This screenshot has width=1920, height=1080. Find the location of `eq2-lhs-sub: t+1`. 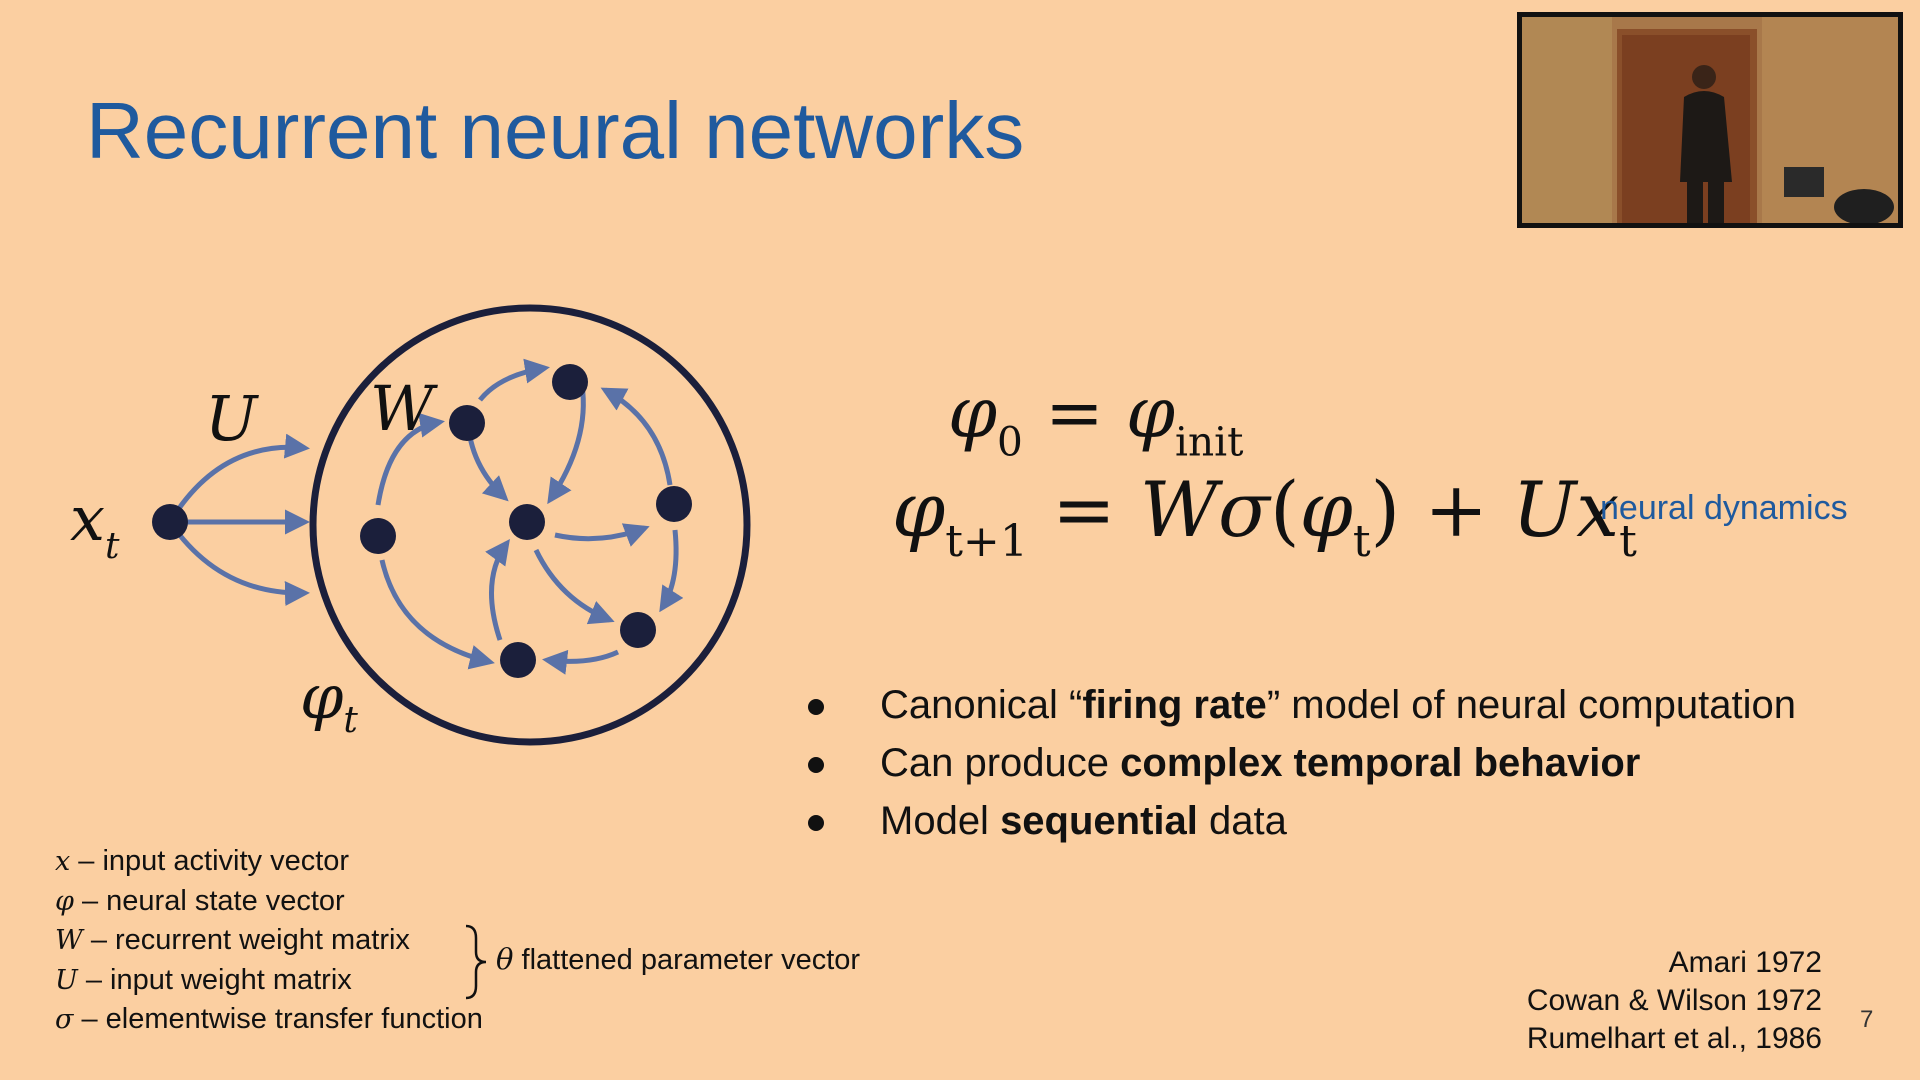

eq2-lhs-sub: t+1 is located at coordinates (986, 541).